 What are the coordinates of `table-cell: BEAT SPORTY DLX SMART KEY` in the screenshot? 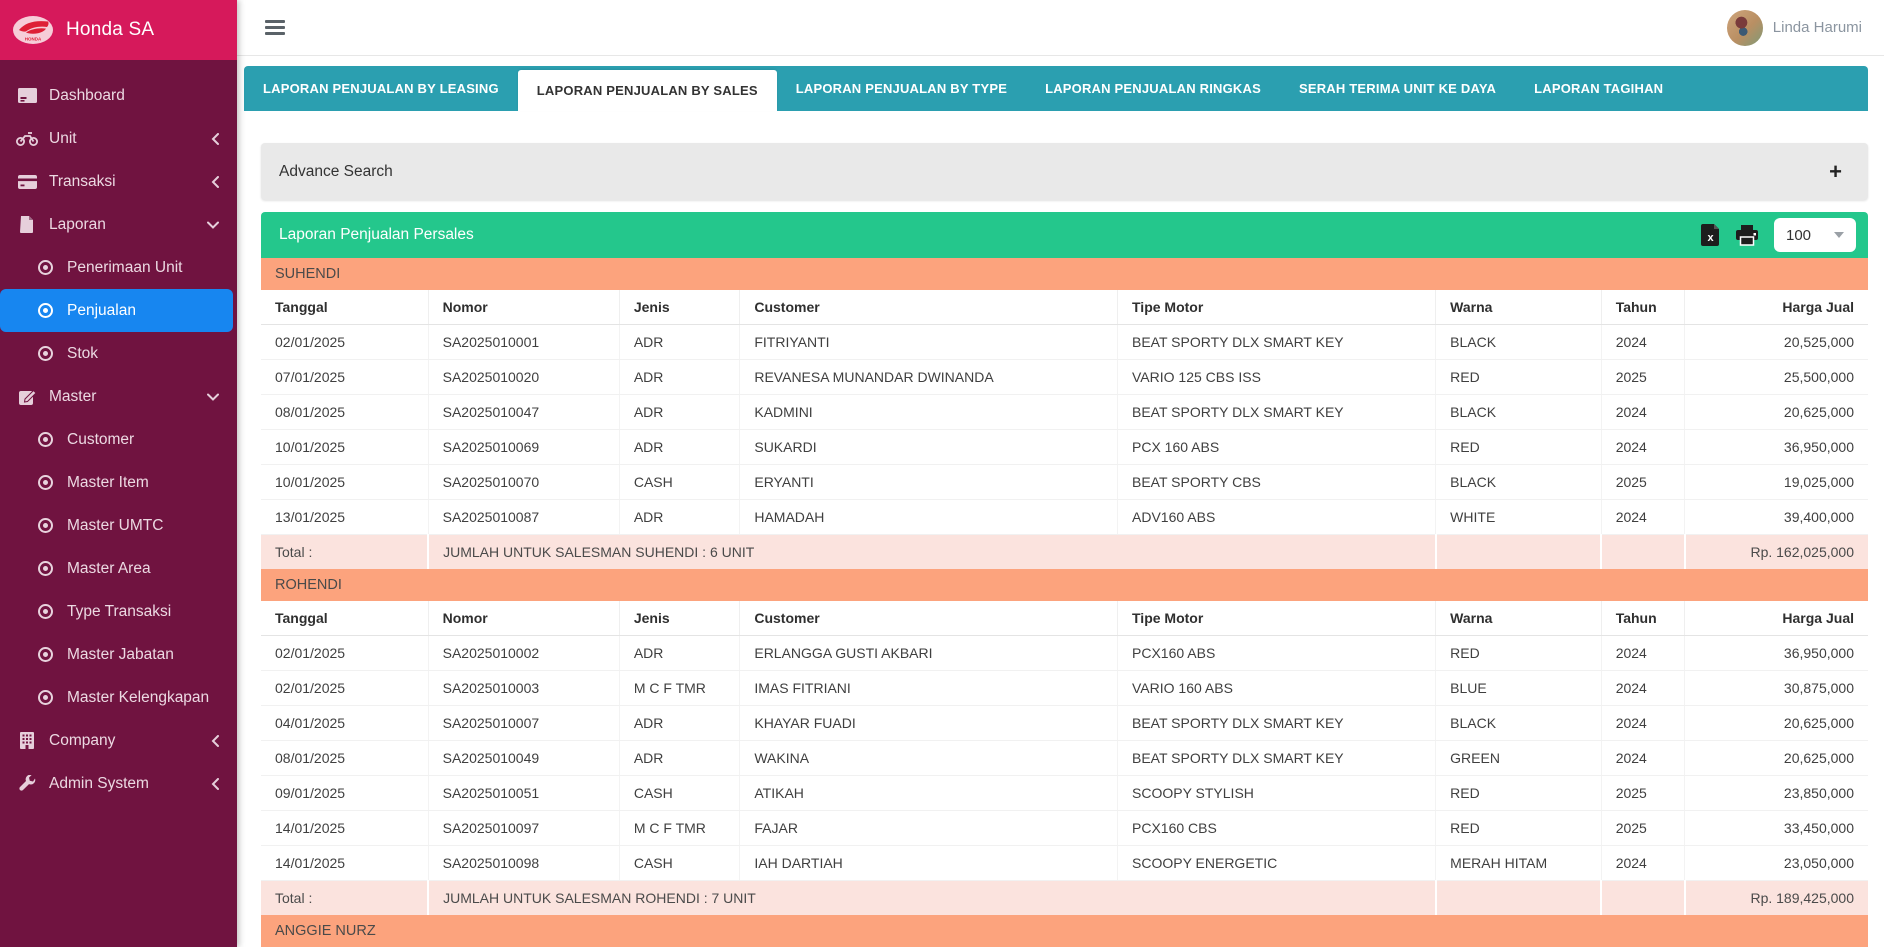 It's located at (1277, 412).